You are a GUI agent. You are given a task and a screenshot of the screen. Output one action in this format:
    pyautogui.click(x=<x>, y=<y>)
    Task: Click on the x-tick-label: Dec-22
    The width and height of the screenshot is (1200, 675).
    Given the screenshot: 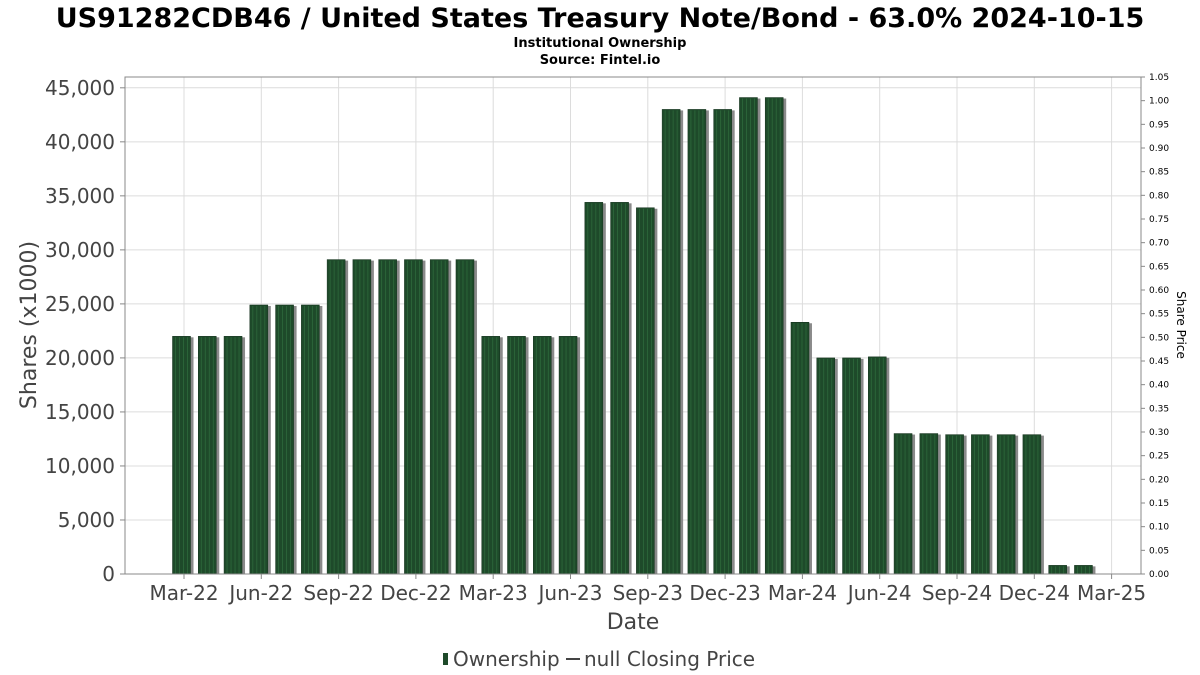 What is the action you would take?
    pyautogui.click(x=415, y=593)
    